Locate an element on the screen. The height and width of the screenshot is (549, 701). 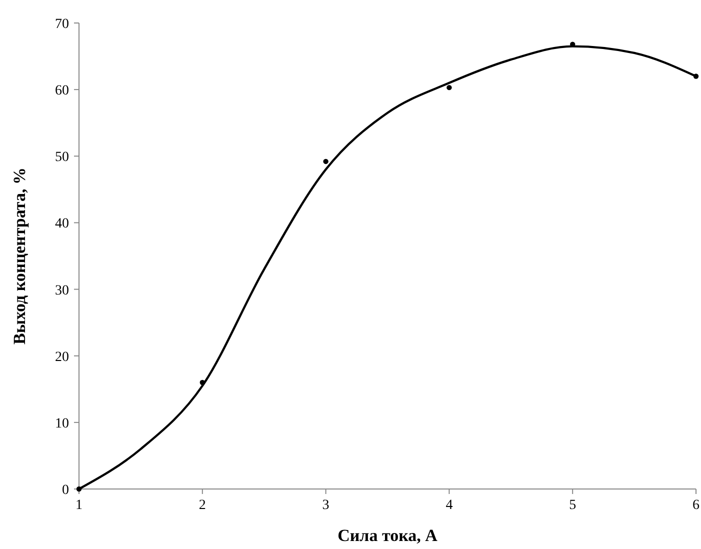
y-tick-label: 40 is located at coordinates (62, 224).